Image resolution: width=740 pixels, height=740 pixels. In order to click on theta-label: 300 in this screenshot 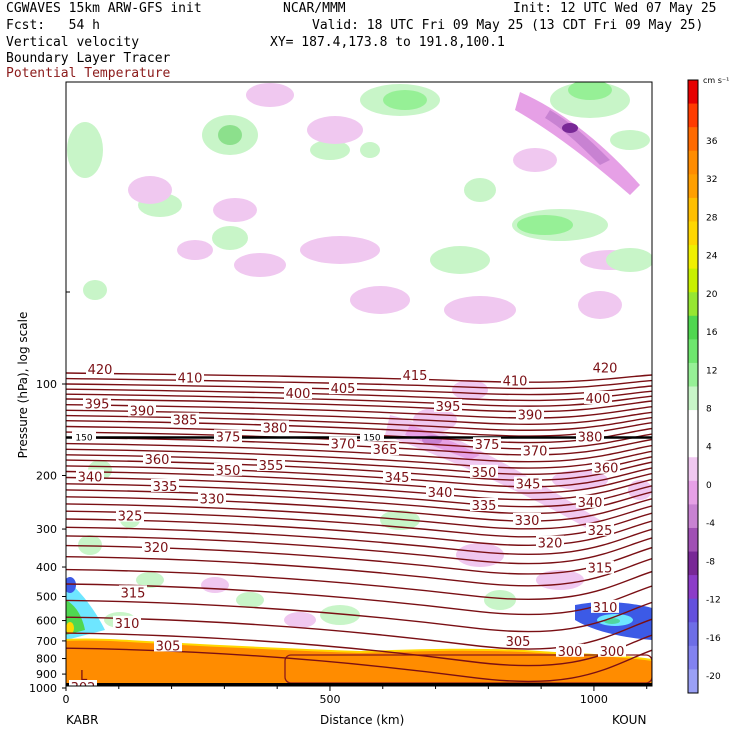, I will do `click(612, 652)`.